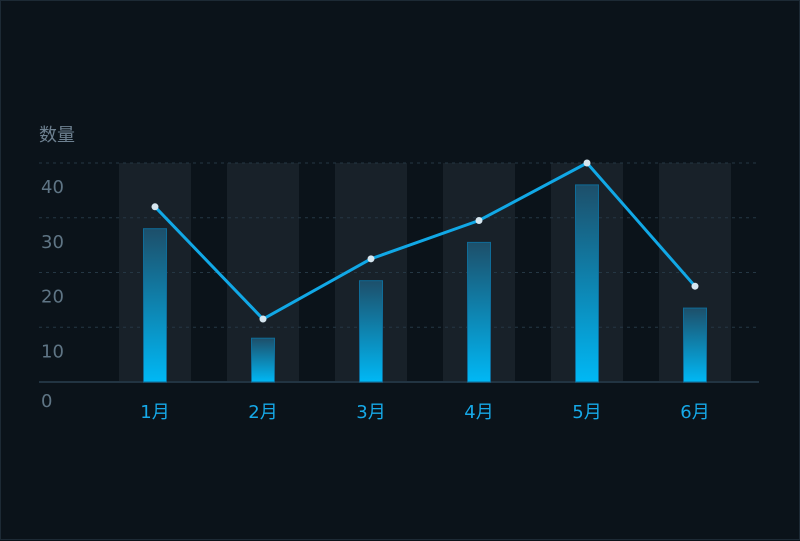 This screenshot has width=800, height=541. I want to click on x-tick-label-1: 1月, so click(154, 412).